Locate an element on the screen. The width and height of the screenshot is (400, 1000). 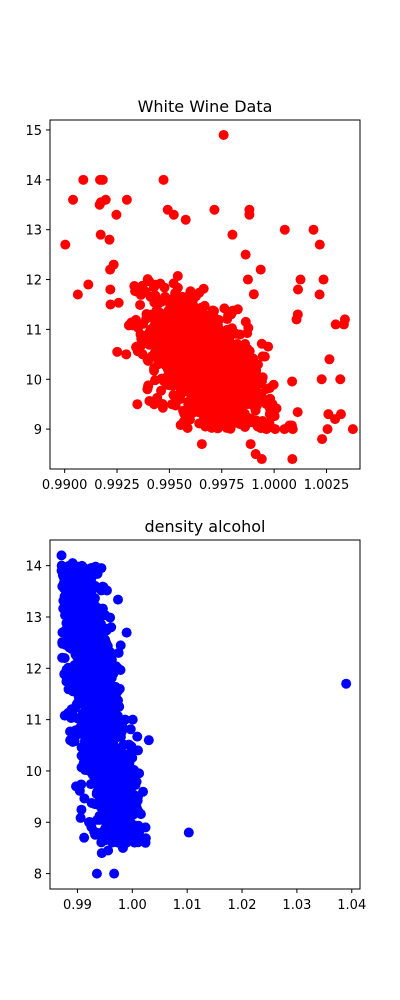
y-tick-label: 10 is located at coordinates (33, 380).